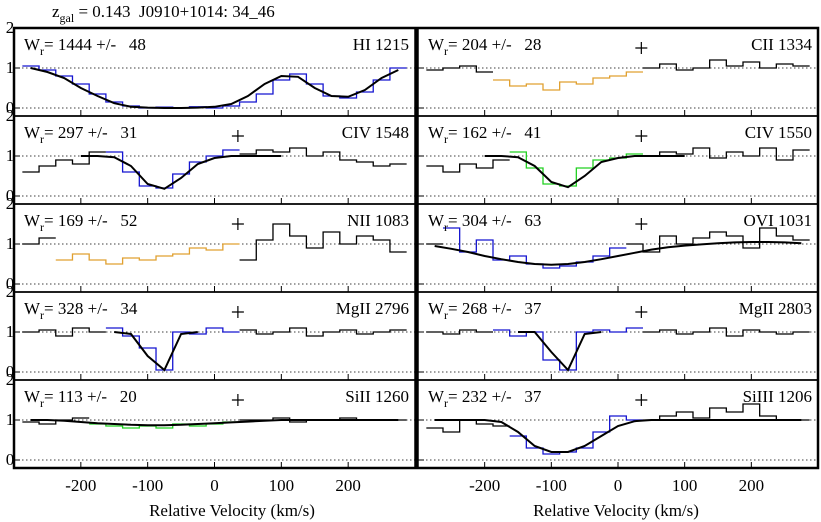  I want to click on ion-label: NII 1083, so click(378, 220).